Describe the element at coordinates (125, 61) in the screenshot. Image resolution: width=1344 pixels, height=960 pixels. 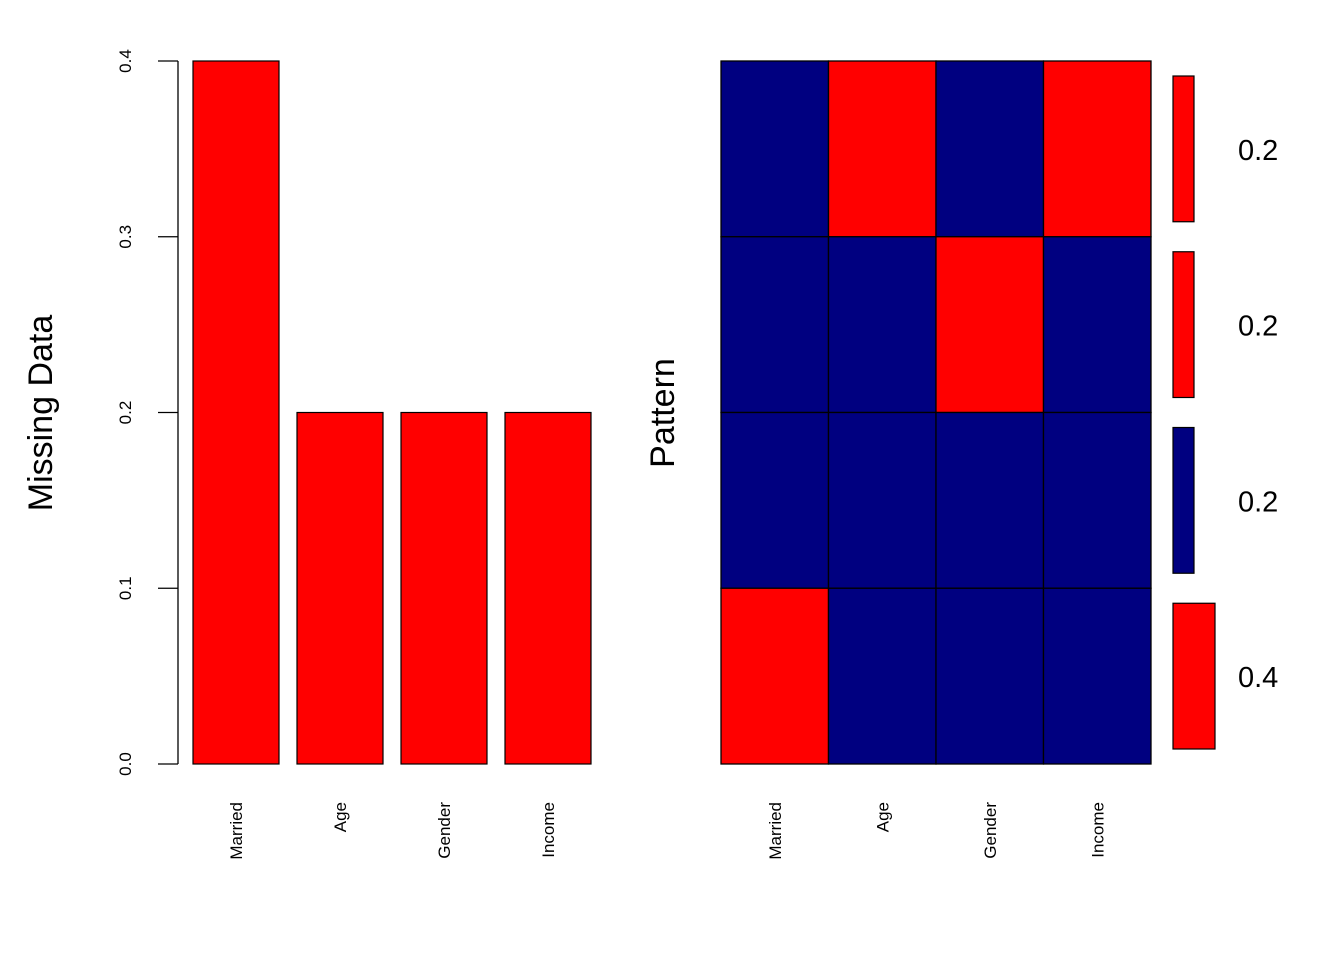
I see `y-tick-label: 0.4` at that location.